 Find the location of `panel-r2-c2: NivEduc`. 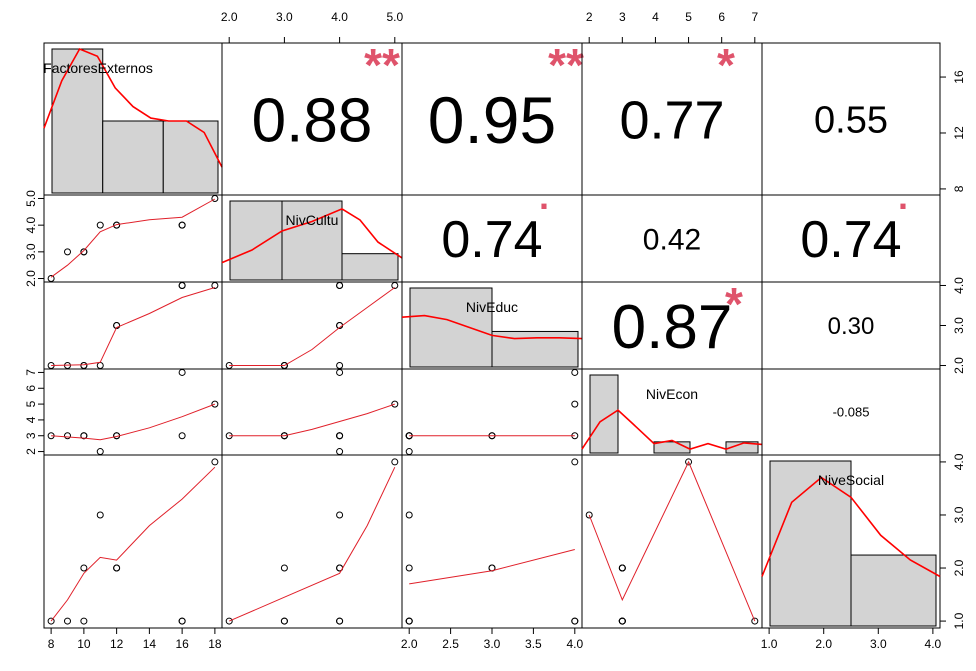

panel-r2-c2: NivEduc is located at coordinates (492, 325).